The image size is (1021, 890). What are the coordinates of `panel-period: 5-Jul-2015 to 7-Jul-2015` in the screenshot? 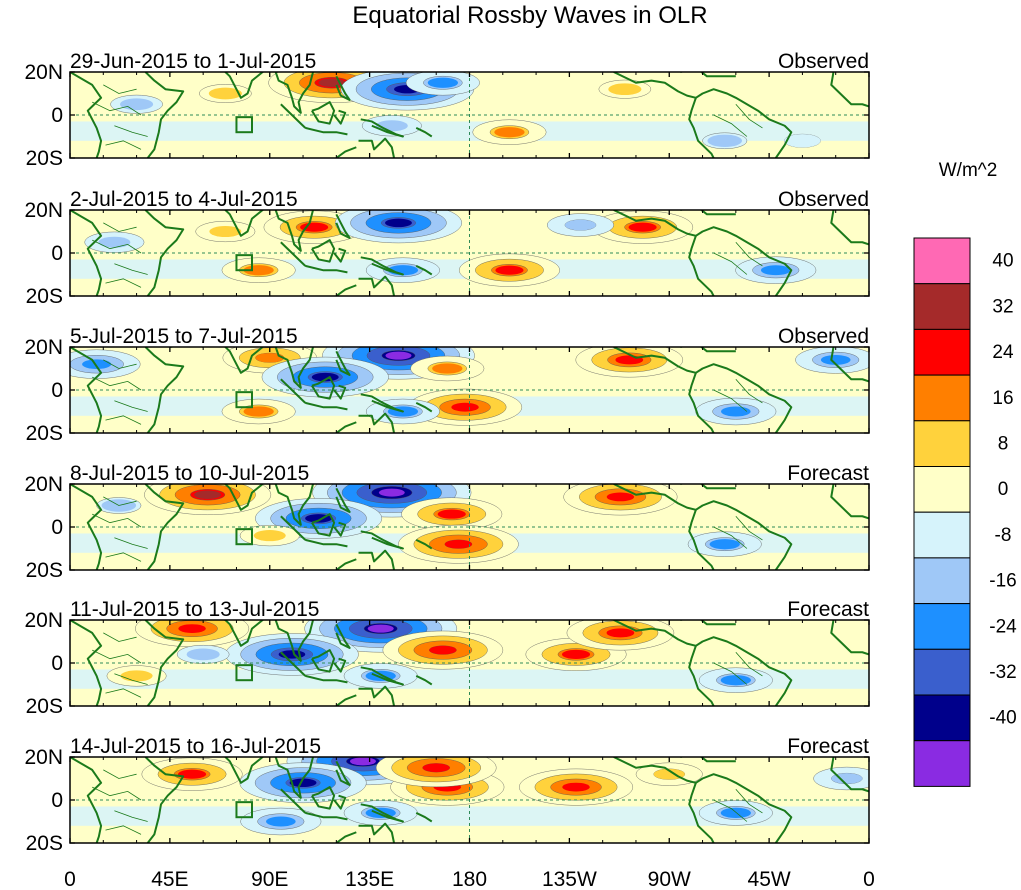 It's located at (184, 336).